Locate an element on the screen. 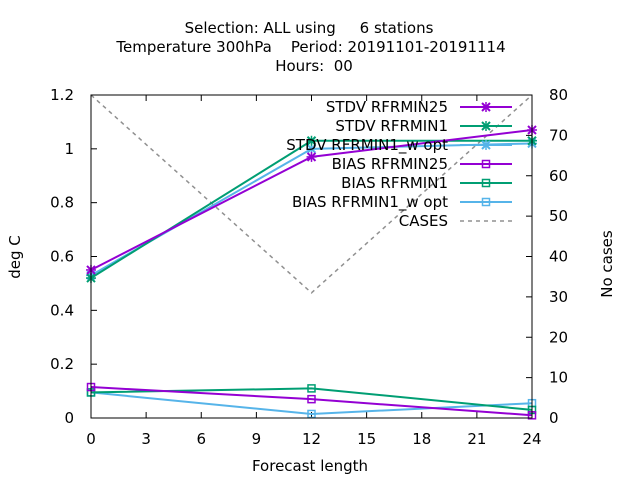 The width and height of the screenshot is (640, 480). x-tick-label: 15 is located at coordinates (366, 439).